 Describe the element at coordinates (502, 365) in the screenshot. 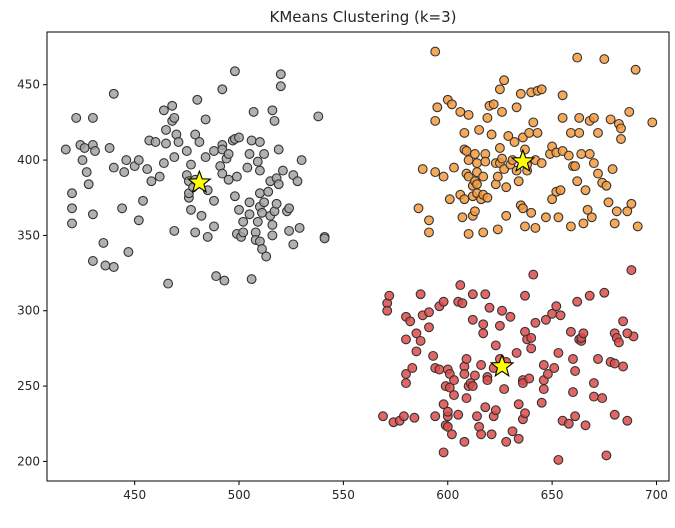

I see `centroid-red-star` at that location.